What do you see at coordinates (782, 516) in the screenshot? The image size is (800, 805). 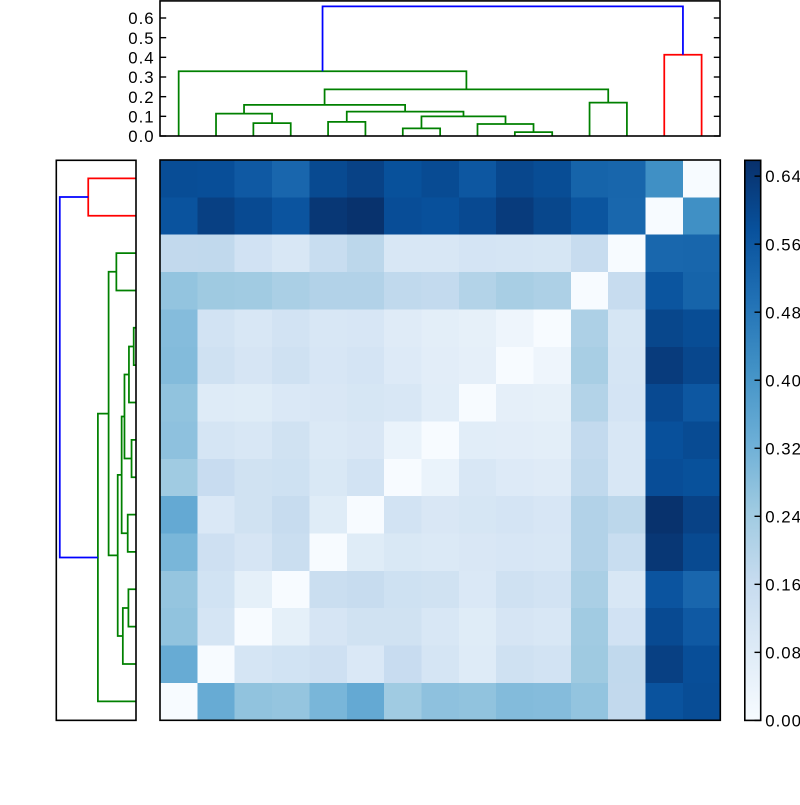 I see `svg-text: 0.24` at bounding box center [782, 516].